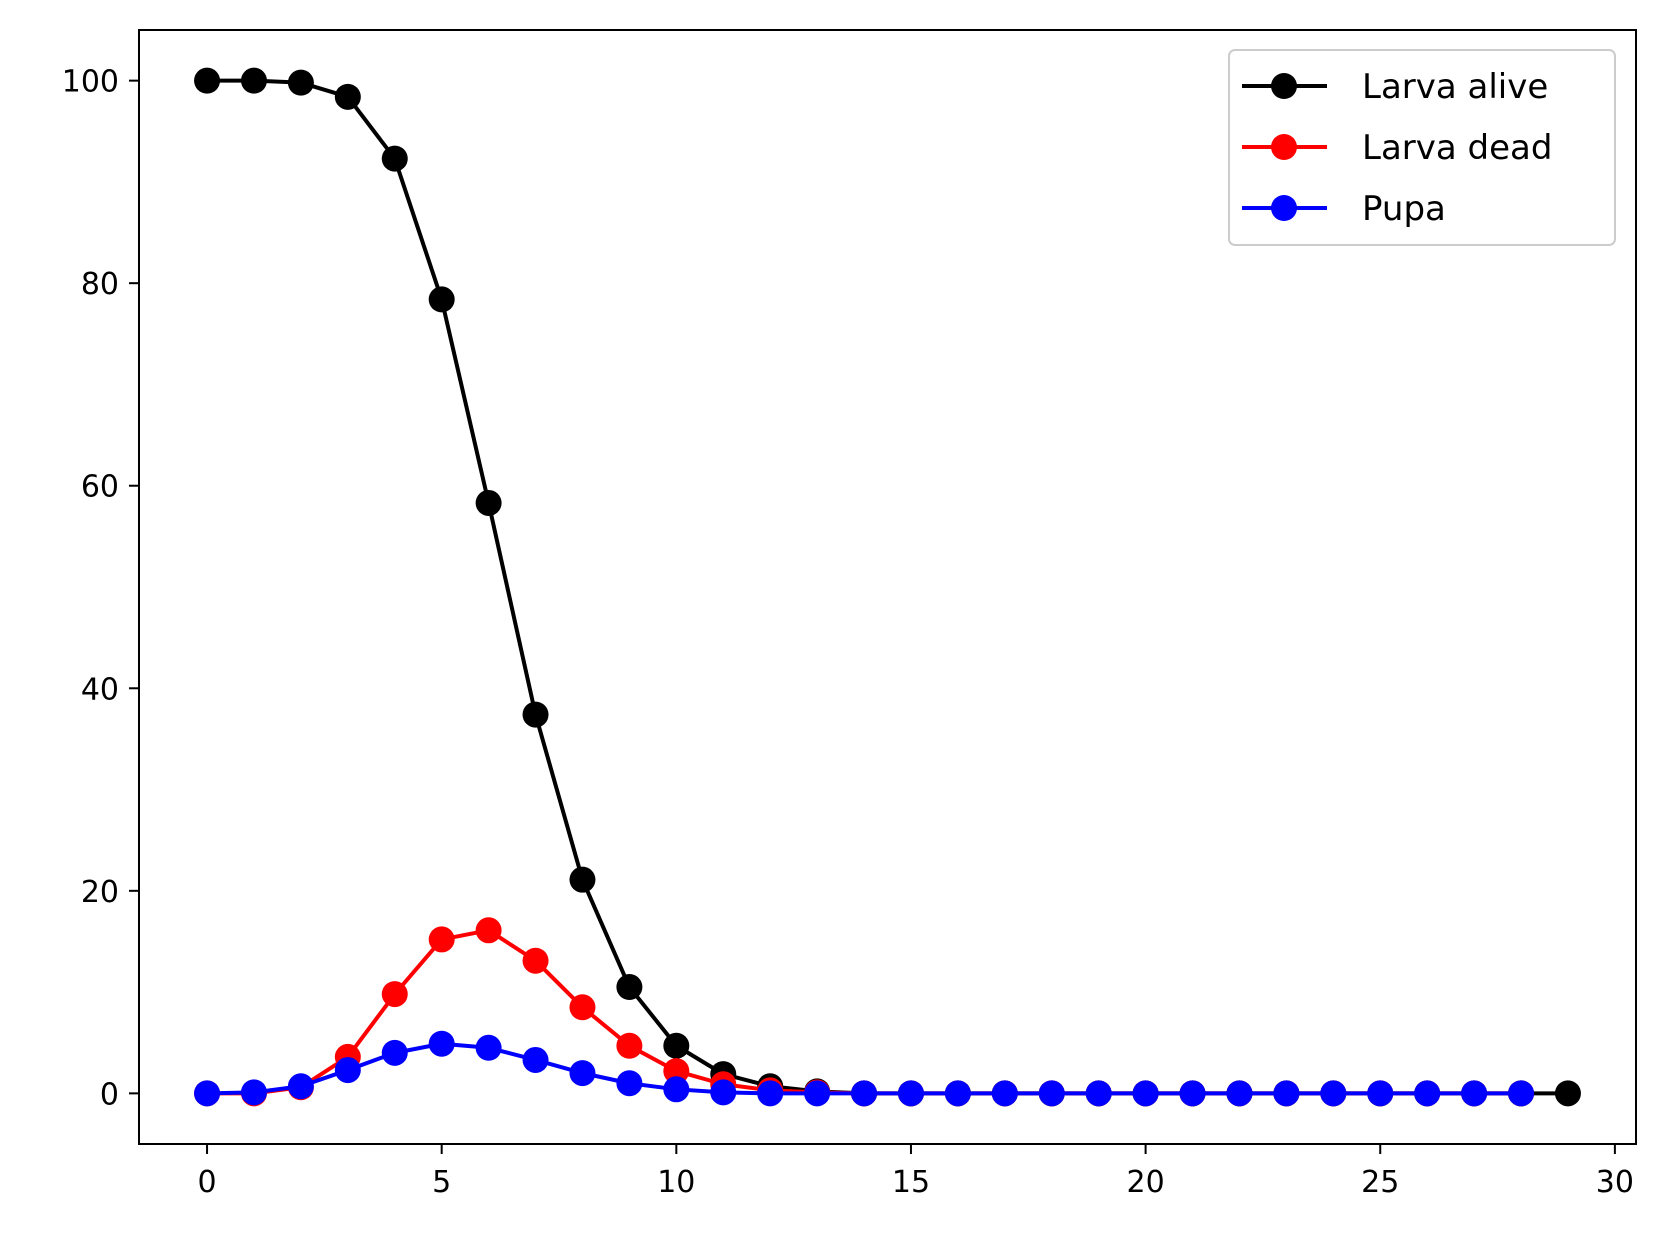 The image size is (1662, 1237). I want to click on x-tick-label: 0, so click(206, 1182).